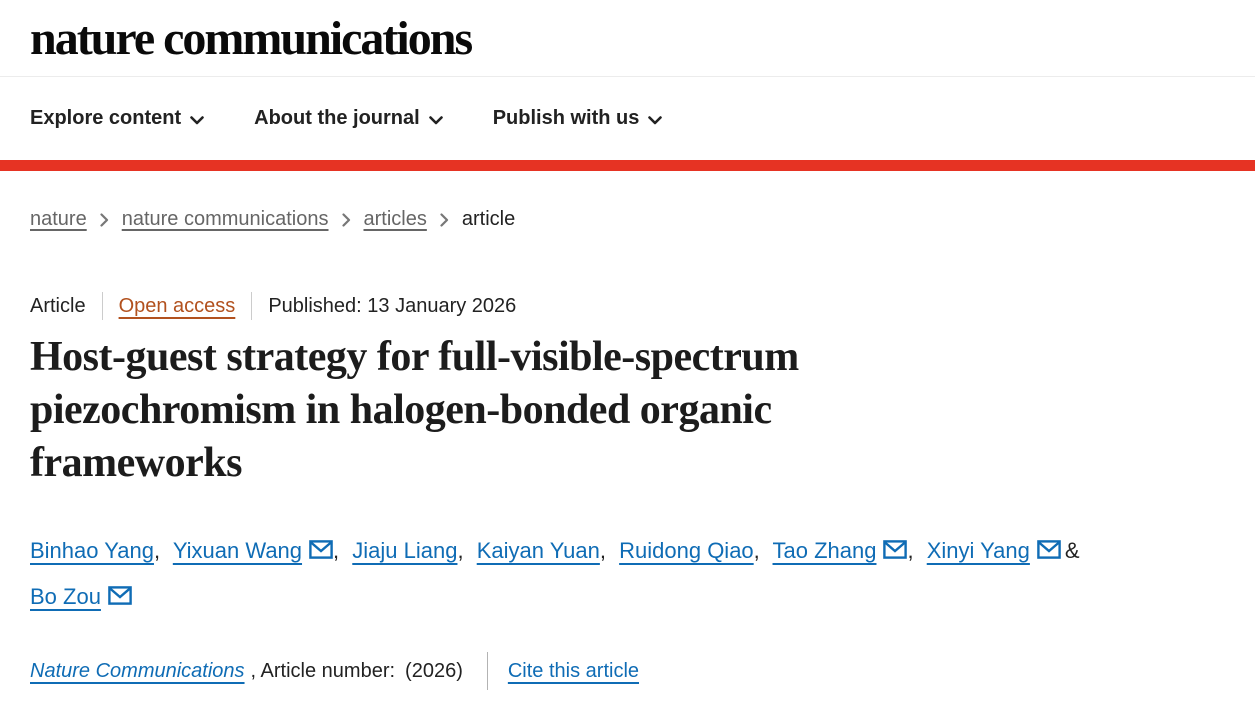 The width and height of the screenshot is (1255, 712). I want to click on open-access-link: Open access, so click(177, 306).